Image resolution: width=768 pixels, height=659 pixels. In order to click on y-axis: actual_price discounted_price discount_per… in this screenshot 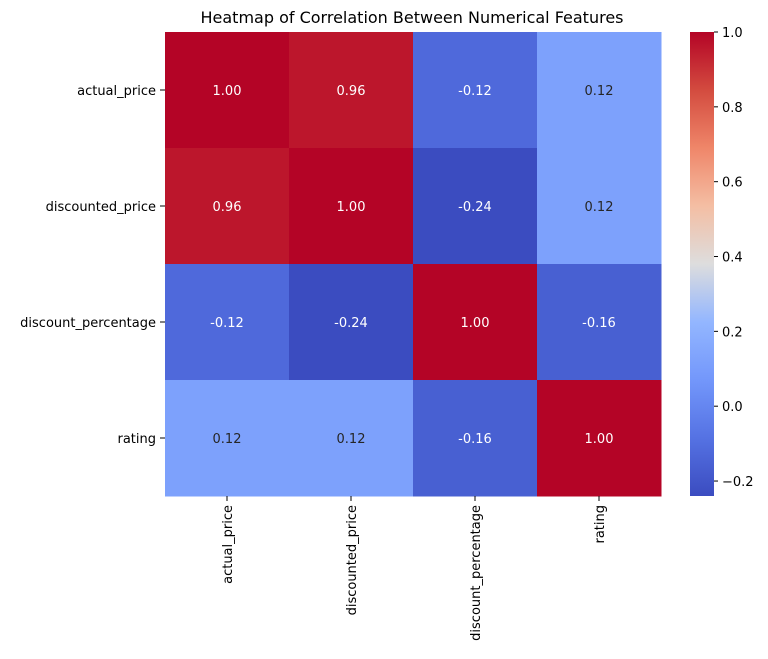, I will do `click(92, 265)`.